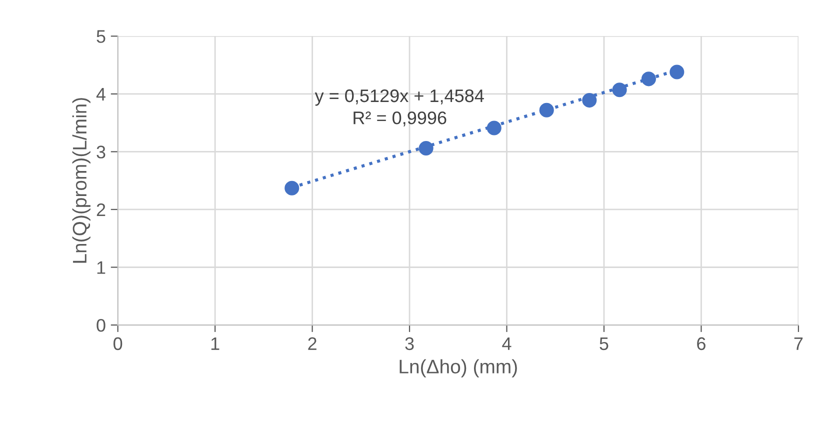 This screenshot has height=441, width=824. I want to click on x-tick-label: 2, so click(312, 343).